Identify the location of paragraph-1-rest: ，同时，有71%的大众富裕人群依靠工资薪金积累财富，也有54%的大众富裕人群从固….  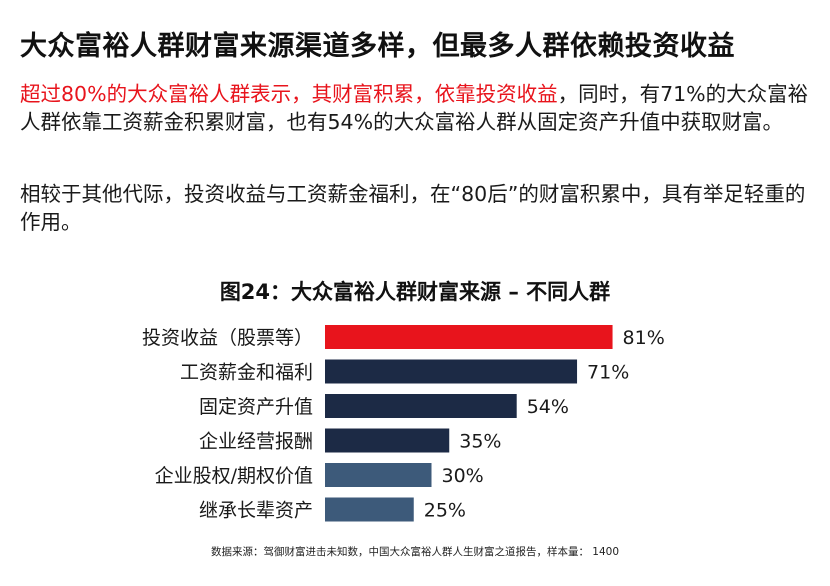
(414, 108).